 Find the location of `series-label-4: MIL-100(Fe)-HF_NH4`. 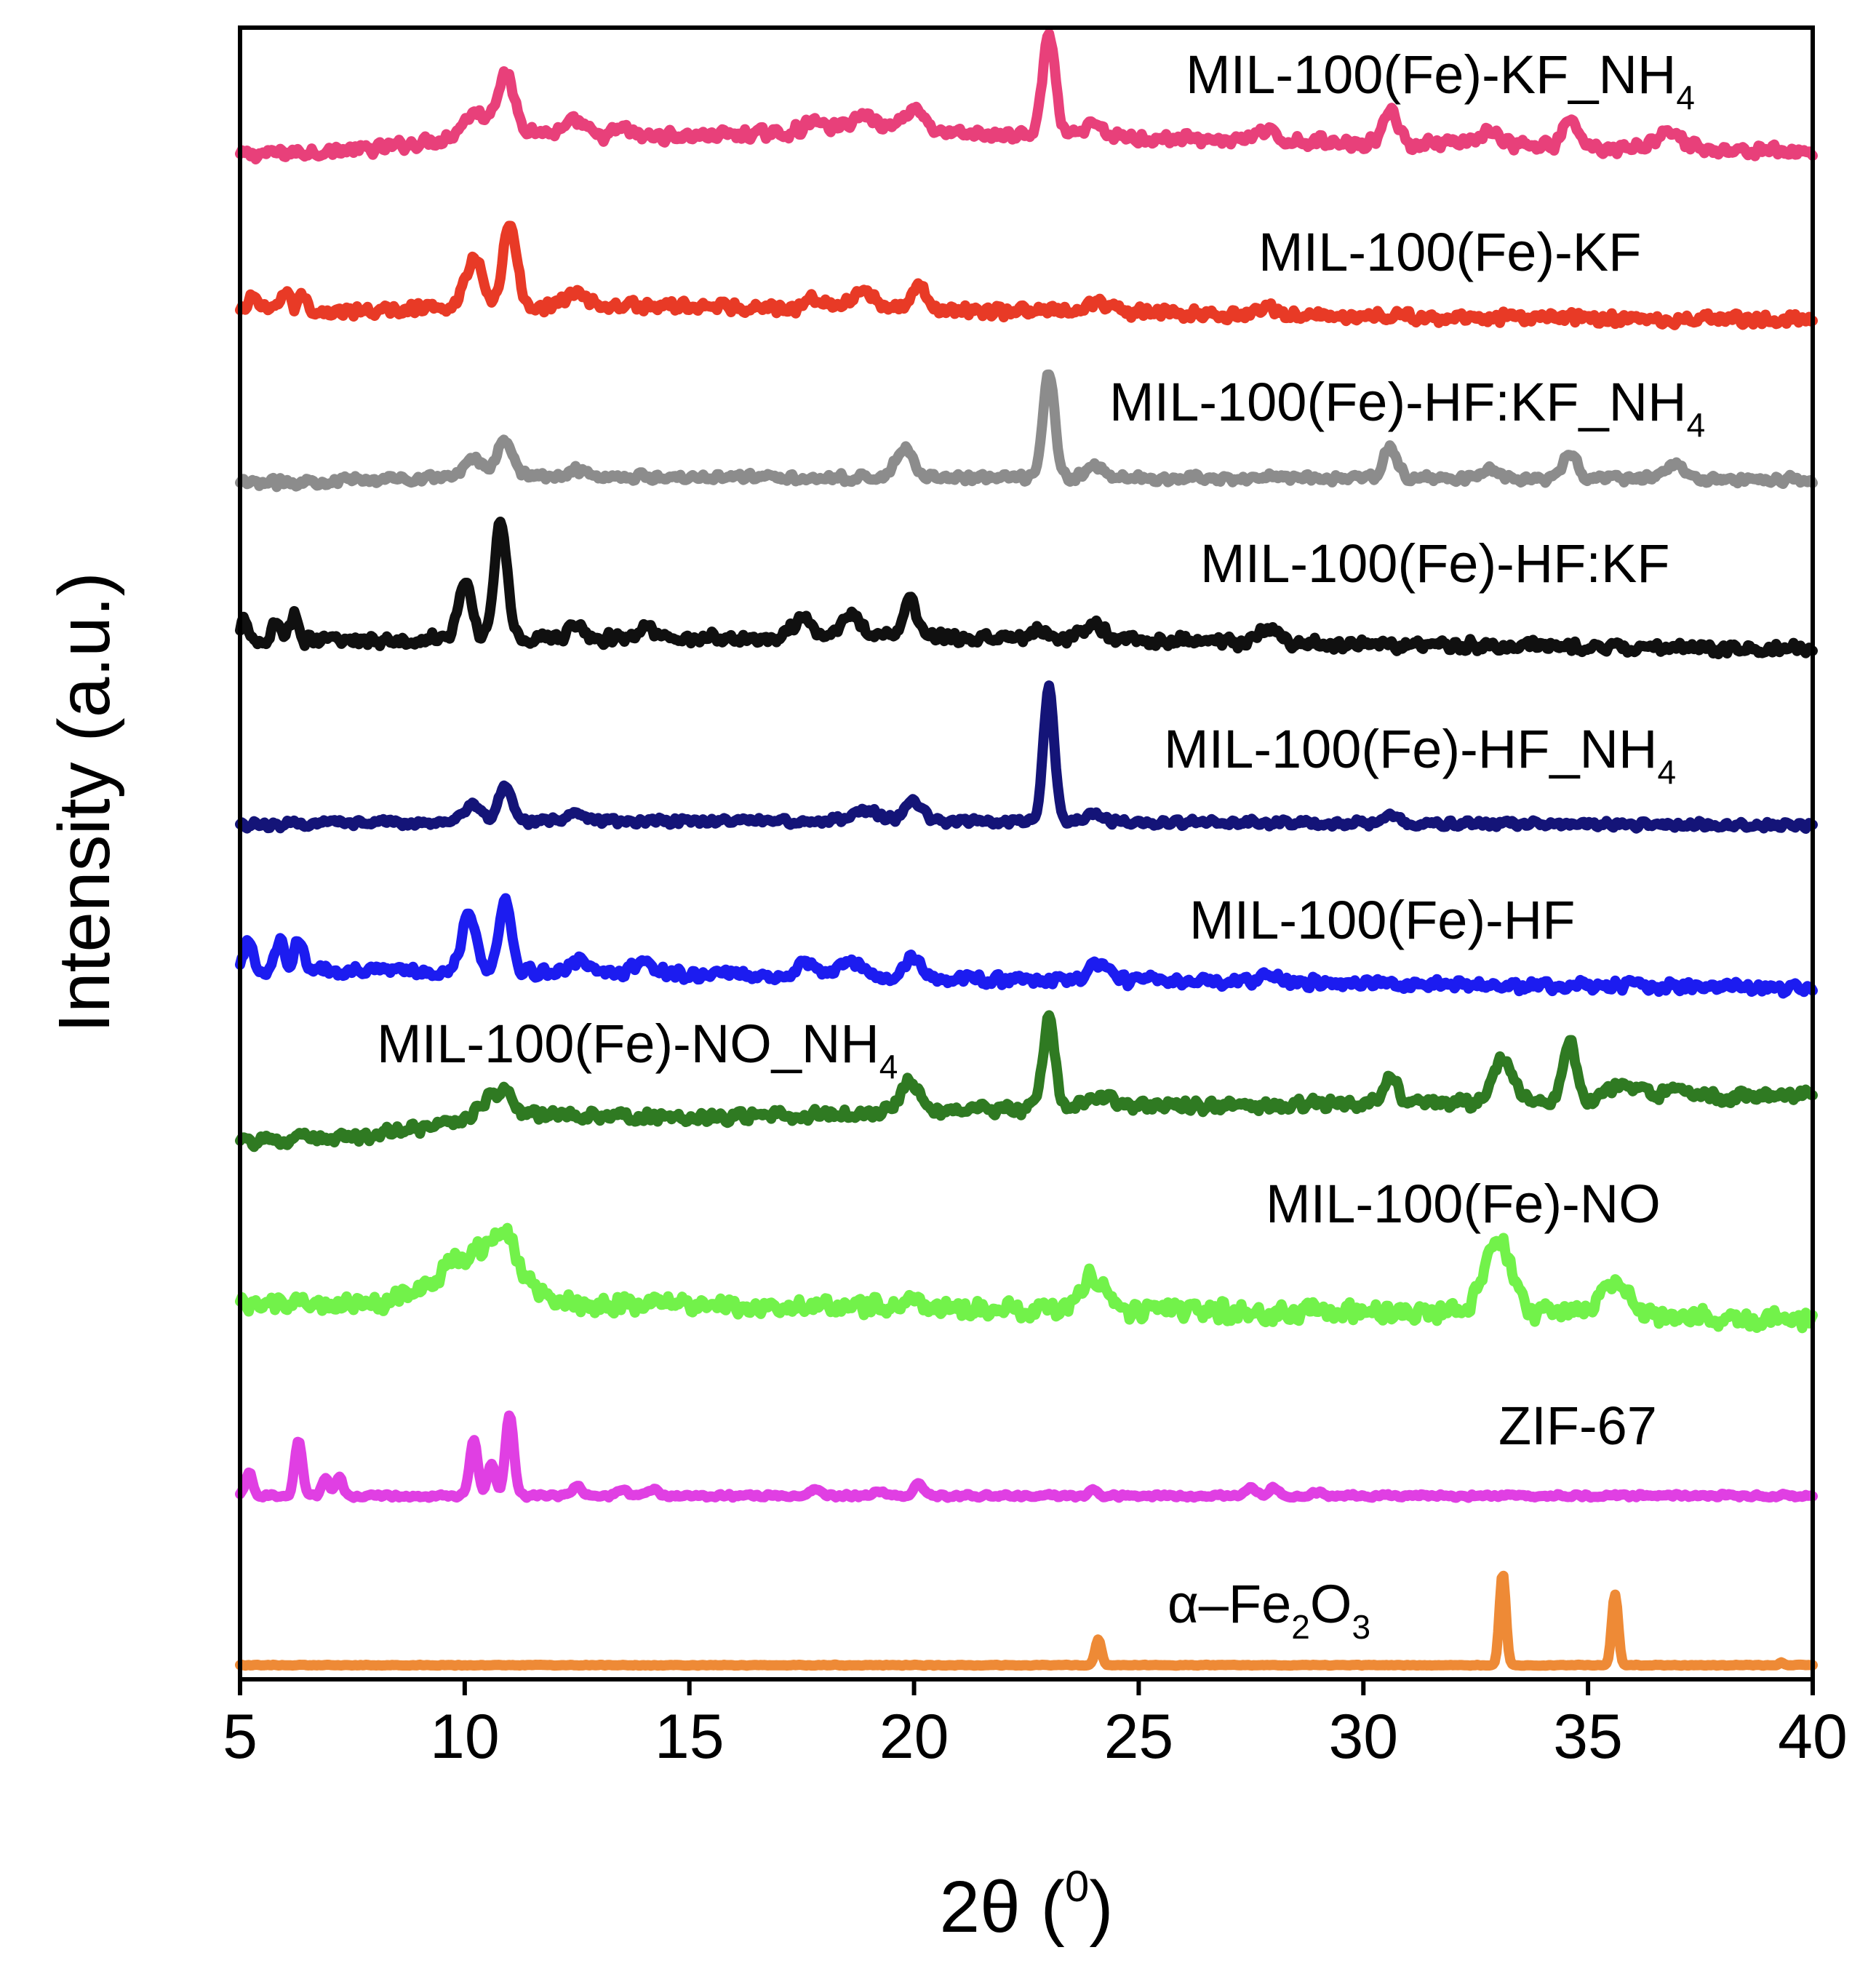

series-label-4: MIL-100(Fe)-HF_NH4 is located at coordinates (1420, 755).